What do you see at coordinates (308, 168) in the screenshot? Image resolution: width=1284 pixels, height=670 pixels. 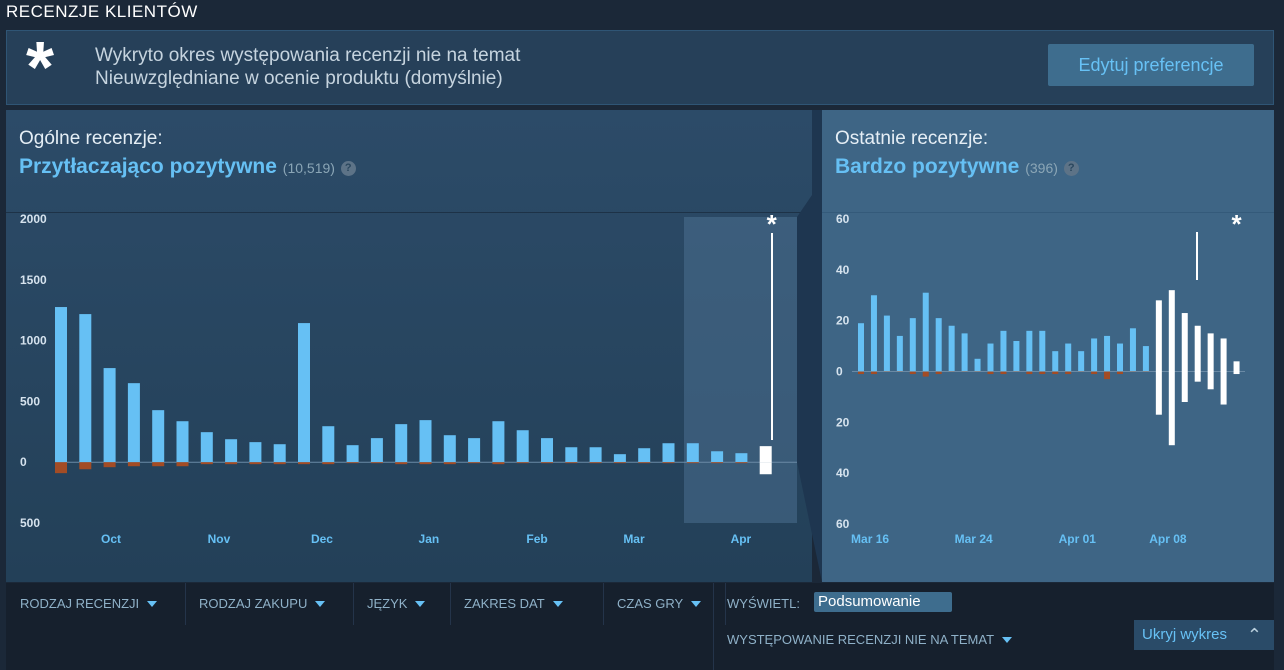 I see `review-count: (10,519)` at bounding box center [308, 168].